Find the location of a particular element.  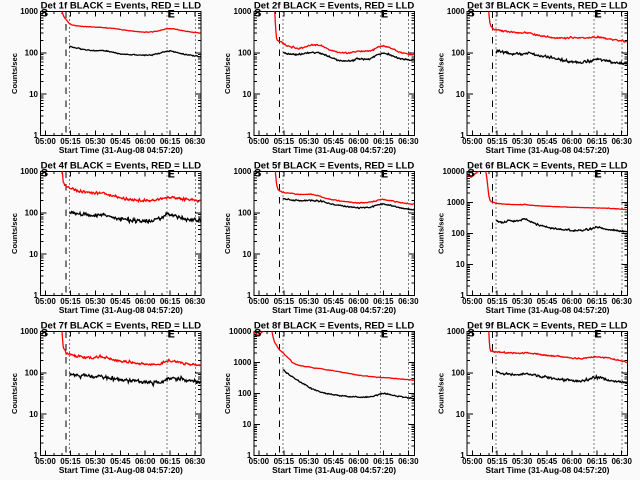

svg-text:Det 3f BLACK = Events, RED = L: Det 3f BLACK = Events, RED = LLD is located at coordinates (547, 6).